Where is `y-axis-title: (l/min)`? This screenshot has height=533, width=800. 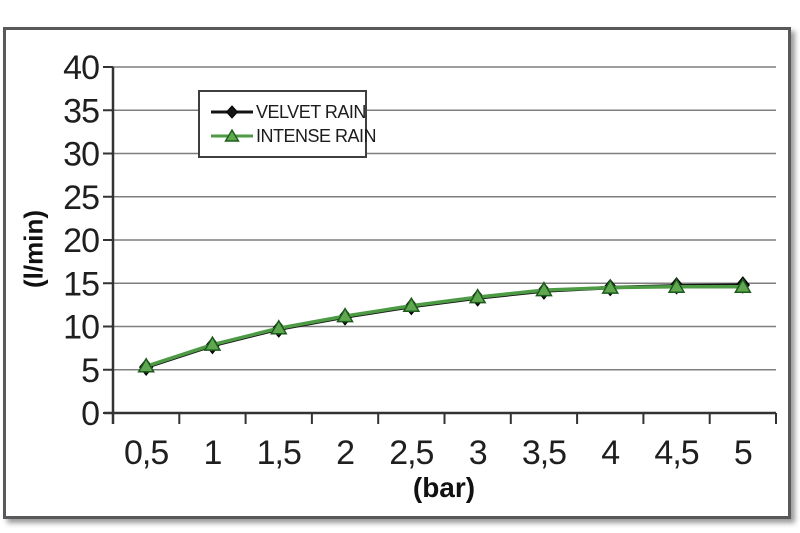 y-axis-title: (l/min) is located at coordinates (33, 249).